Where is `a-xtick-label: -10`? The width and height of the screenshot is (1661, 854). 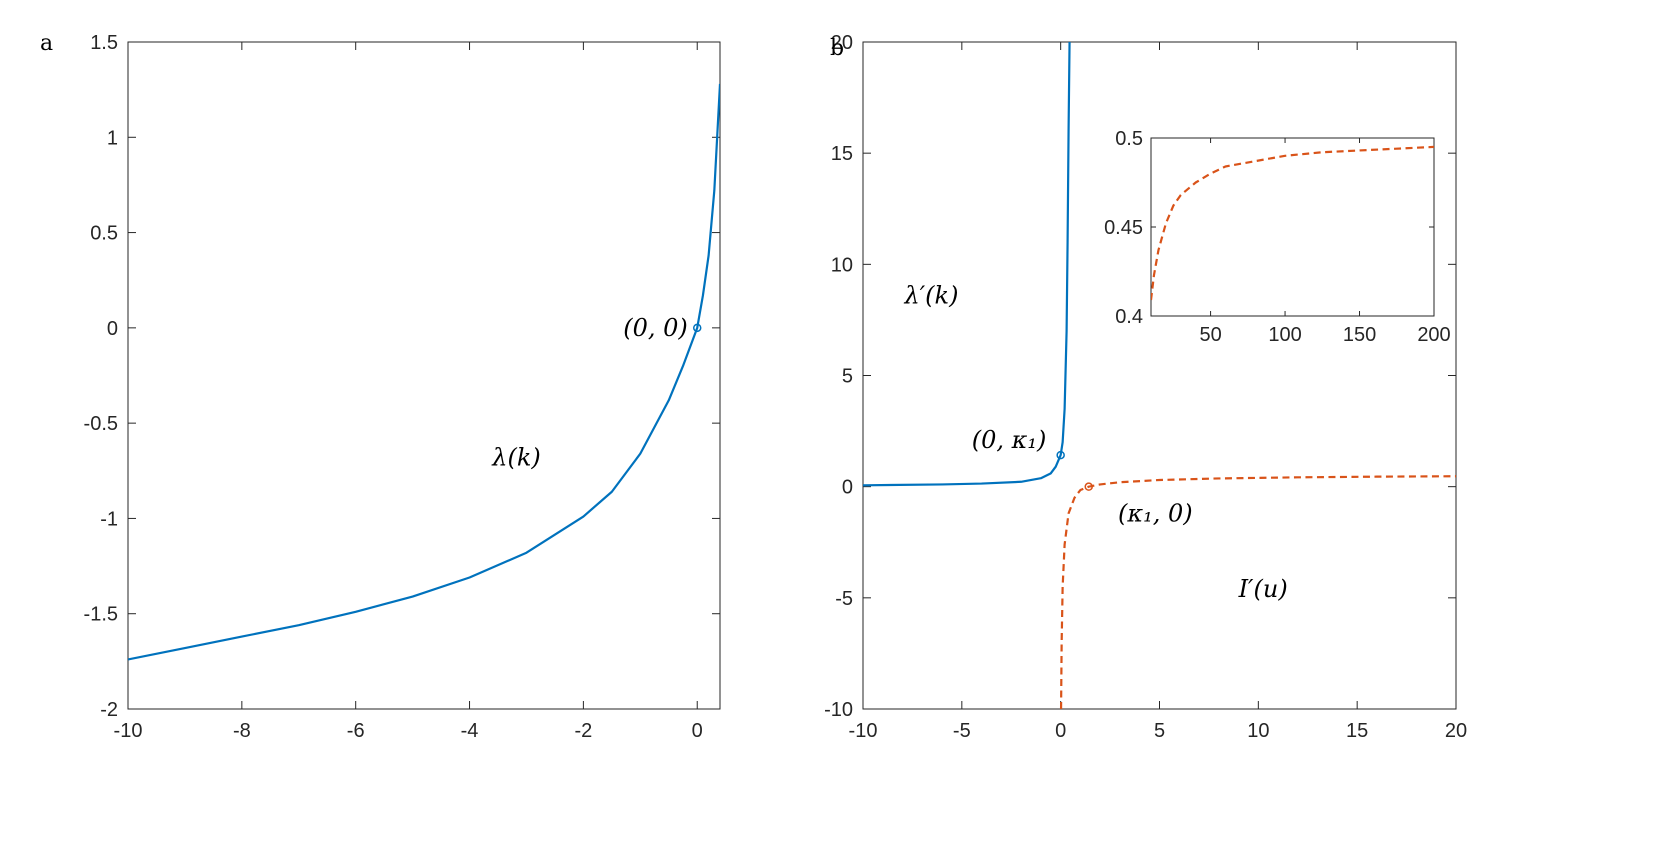
a-xtick-label: -10 is located at coordinates (128, 731).